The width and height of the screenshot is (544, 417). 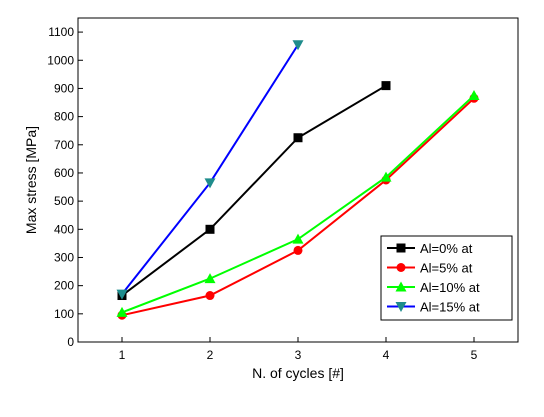 I want to click on x-tick-label: 4, so click(x=386, y=355).